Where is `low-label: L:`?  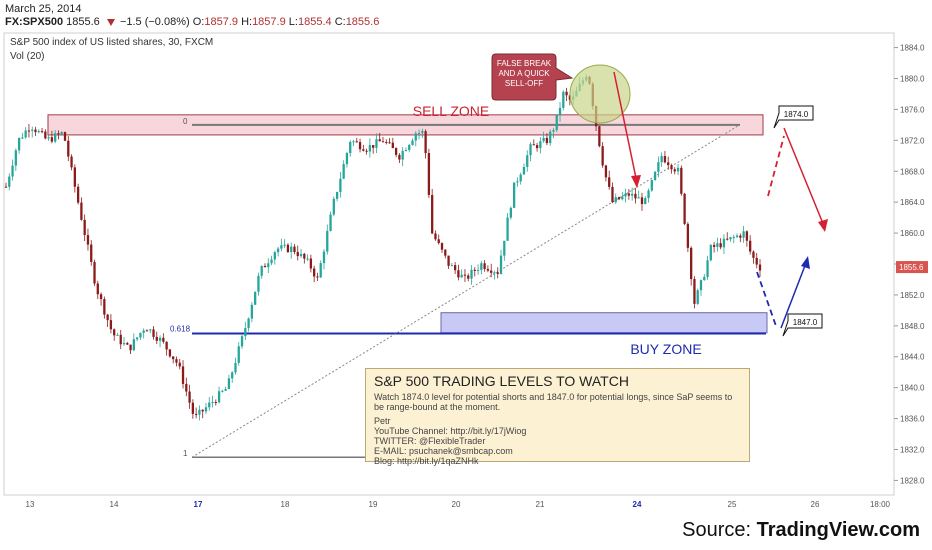 low-label: L: is located at coordinates (293, 22).